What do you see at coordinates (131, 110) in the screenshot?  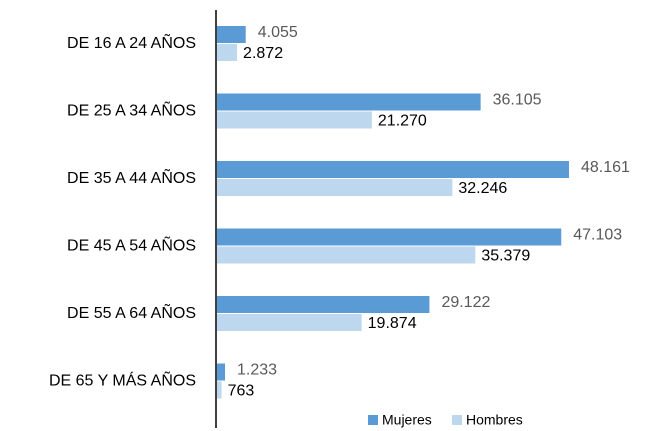 I see `category-label: DE 25 A 34 AÑOS` at bounding box center [131, 110].